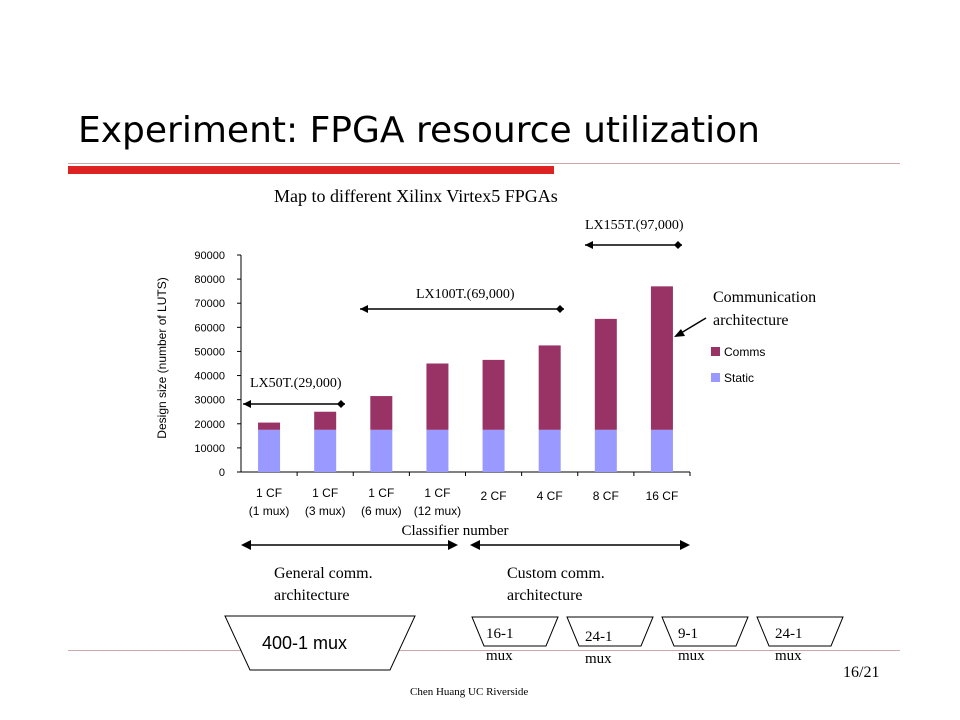  Describe the element at coordinates (691, 645) in the screenshot. I see `mux-3-label: 9-1 mux` at that location.